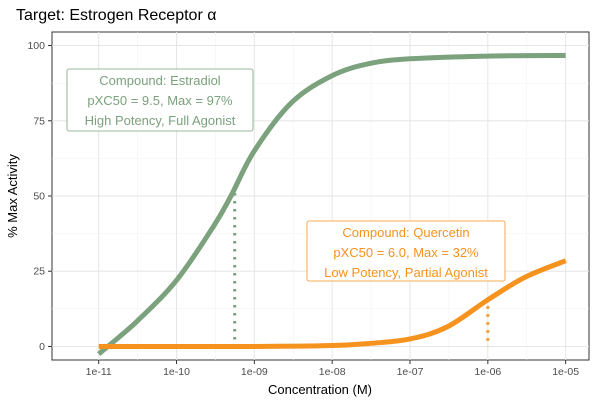 This screenshot has height=404, width=599. Describe the element at coordinates (254, 372) in the screenshot. I see `x-tick-label: 1e-09` at that location.